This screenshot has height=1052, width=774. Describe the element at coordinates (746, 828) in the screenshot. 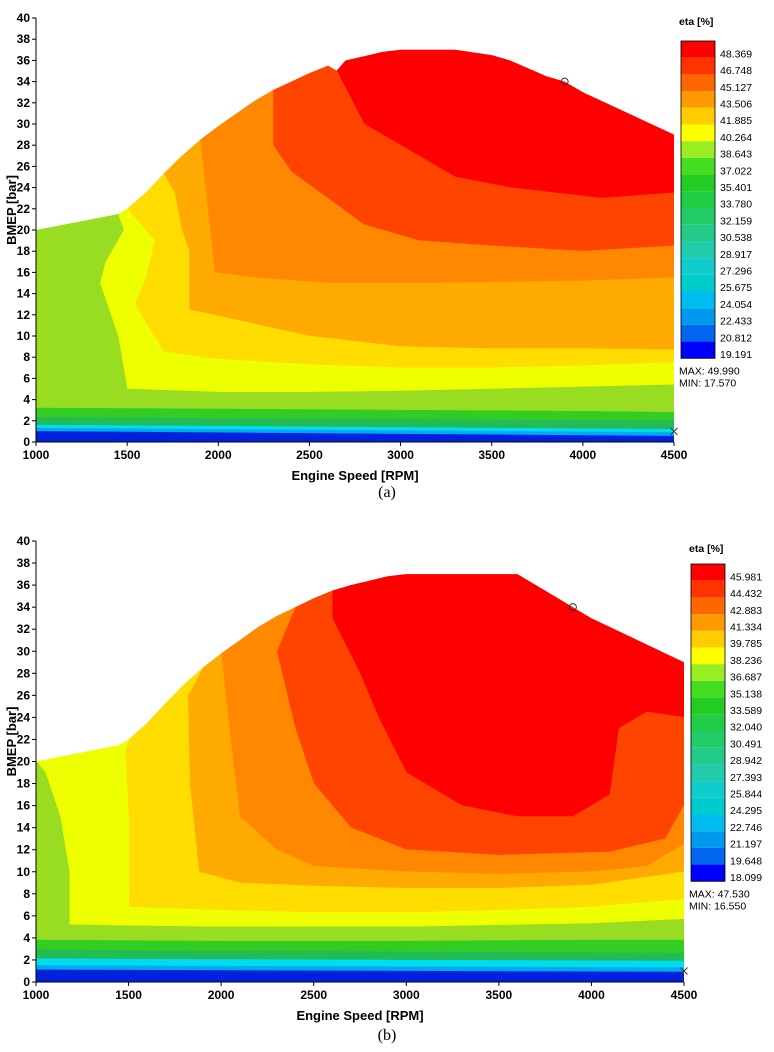

I see `legend-level-label: 22.746` at that location.